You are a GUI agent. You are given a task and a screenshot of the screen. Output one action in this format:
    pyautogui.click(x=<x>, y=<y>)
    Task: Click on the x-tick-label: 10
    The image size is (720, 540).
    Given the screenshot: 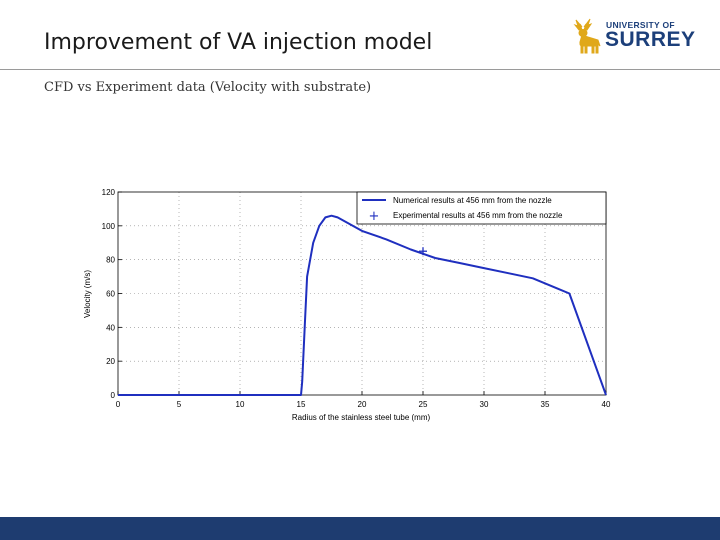 What is the action you would take?
    pyautogui.click(x=240, y=404)
    